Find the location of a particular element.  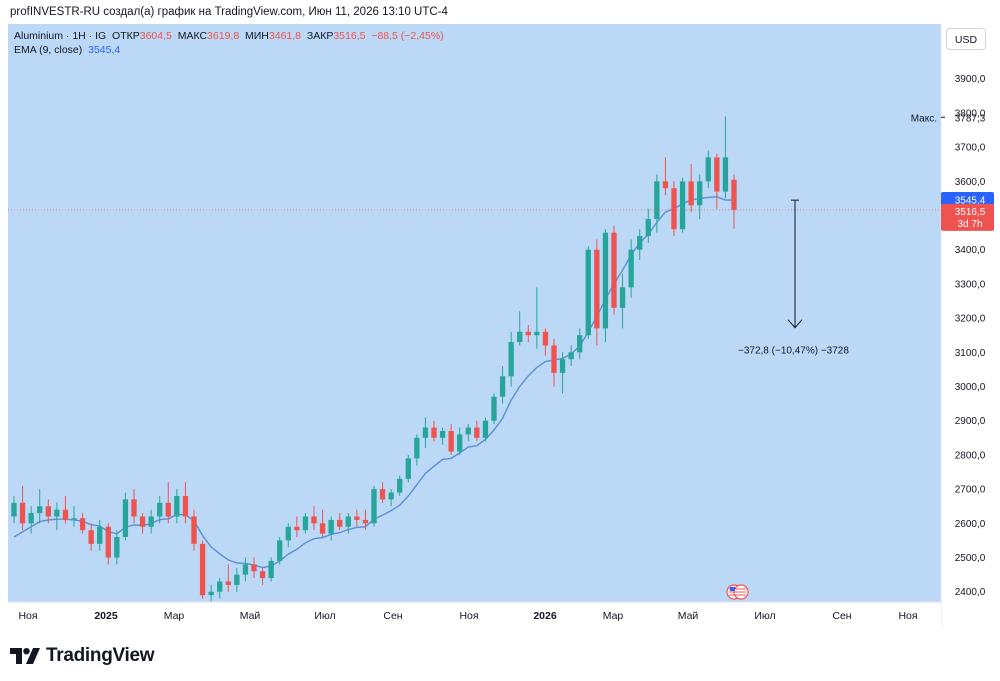

currency-button: USD is located at coordinates (966, 39).